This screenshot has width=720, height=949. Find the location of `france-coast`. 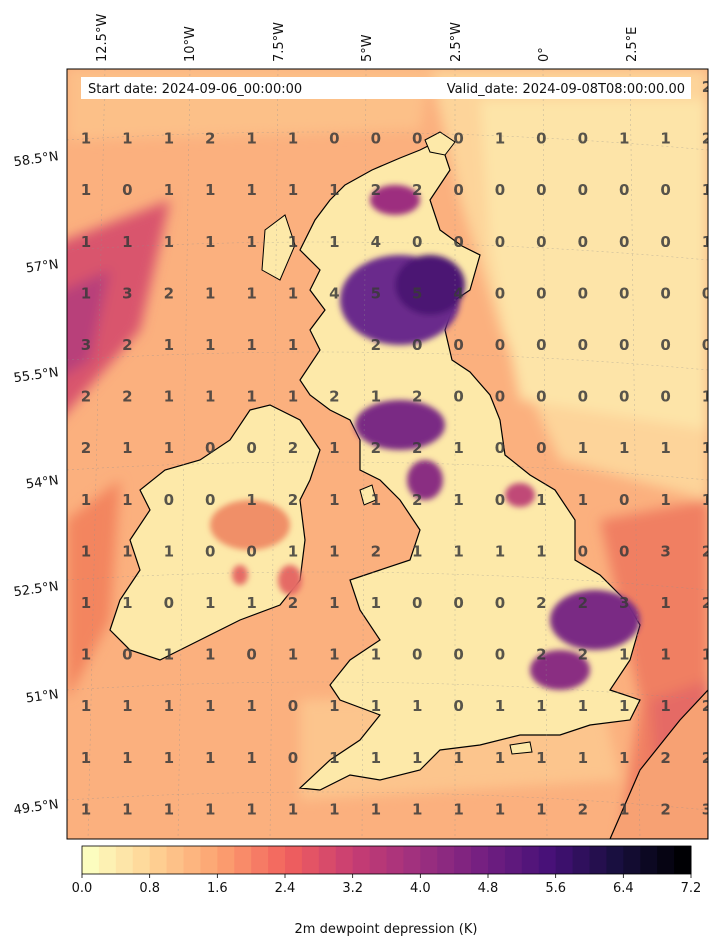

france-coast is located at coordinates (658, 764).